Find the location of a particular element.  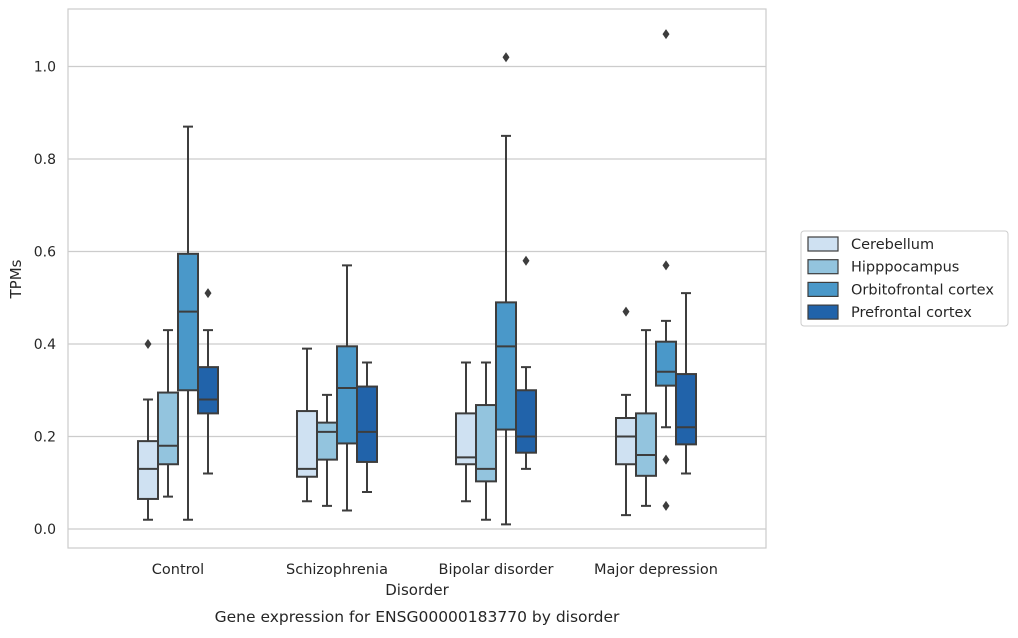

x-tick-label: Control is located at coordinates (178, 570).